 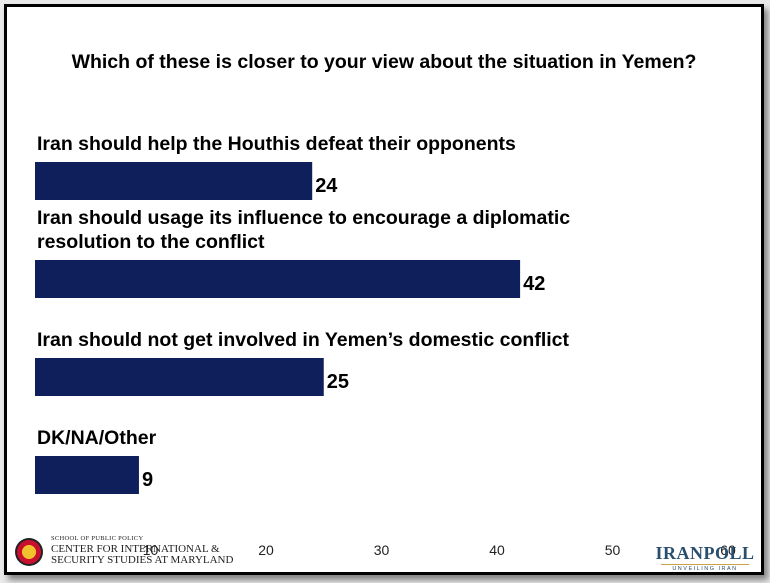 I want to click on iranpoll-tagline: UNVEILING IRAN, so click(x=705, y=568).